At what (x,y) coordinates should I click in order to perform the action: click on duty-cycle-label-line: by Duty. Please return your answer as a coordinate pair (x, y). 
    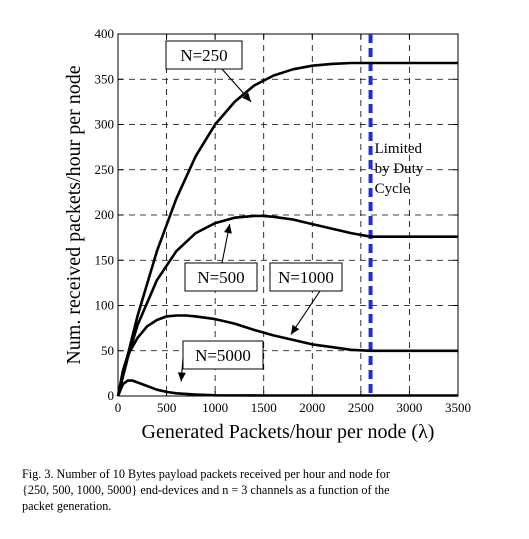
    Looking at the image, I should click on (399, 169).